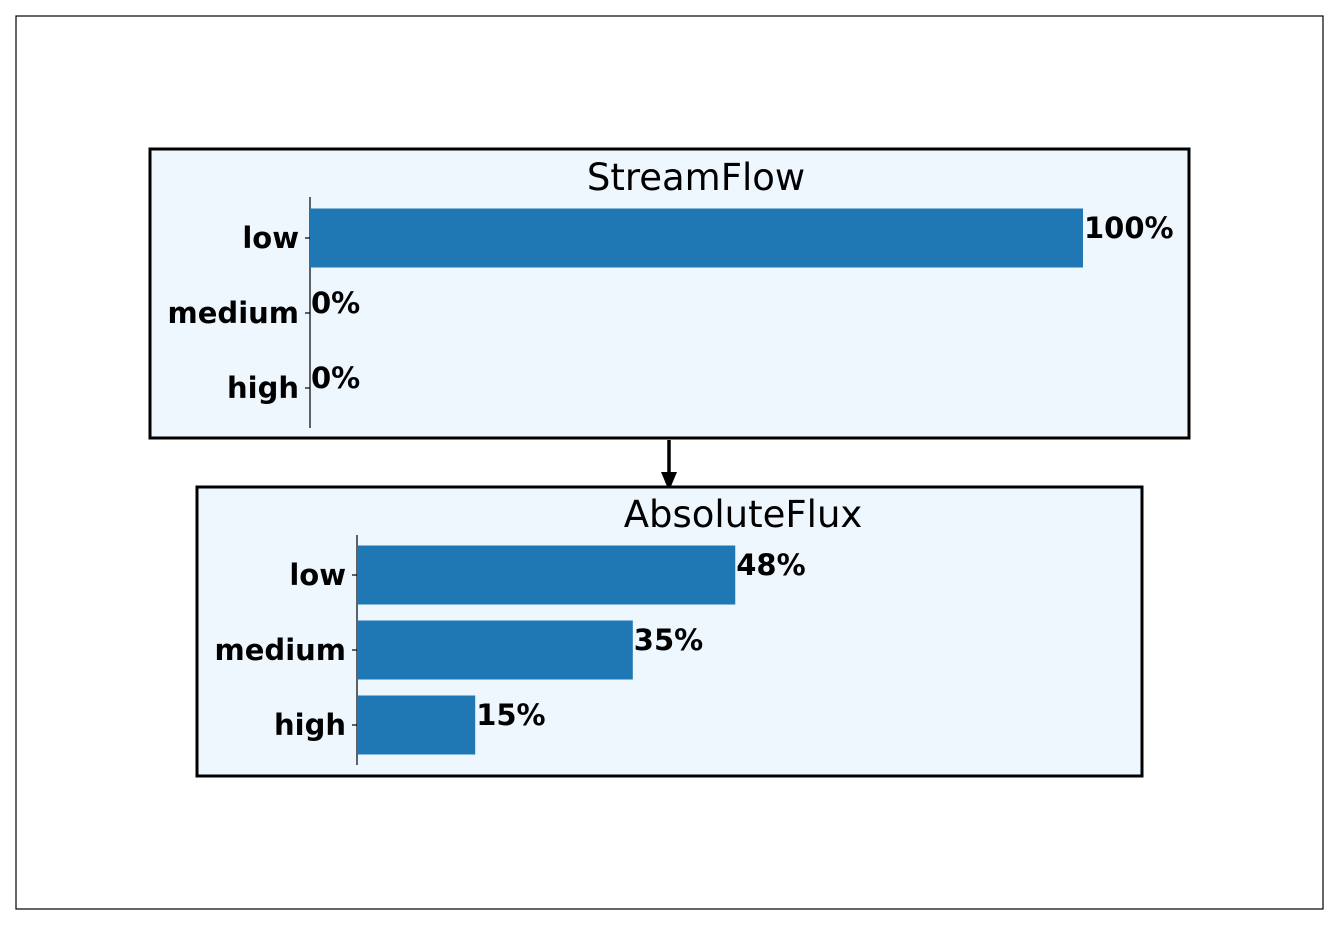  What do you see at coordinates (669, 465) in the screenshot?
I see `edge-streamflow-to-absoluteflux` at bounding box center [669, 465].